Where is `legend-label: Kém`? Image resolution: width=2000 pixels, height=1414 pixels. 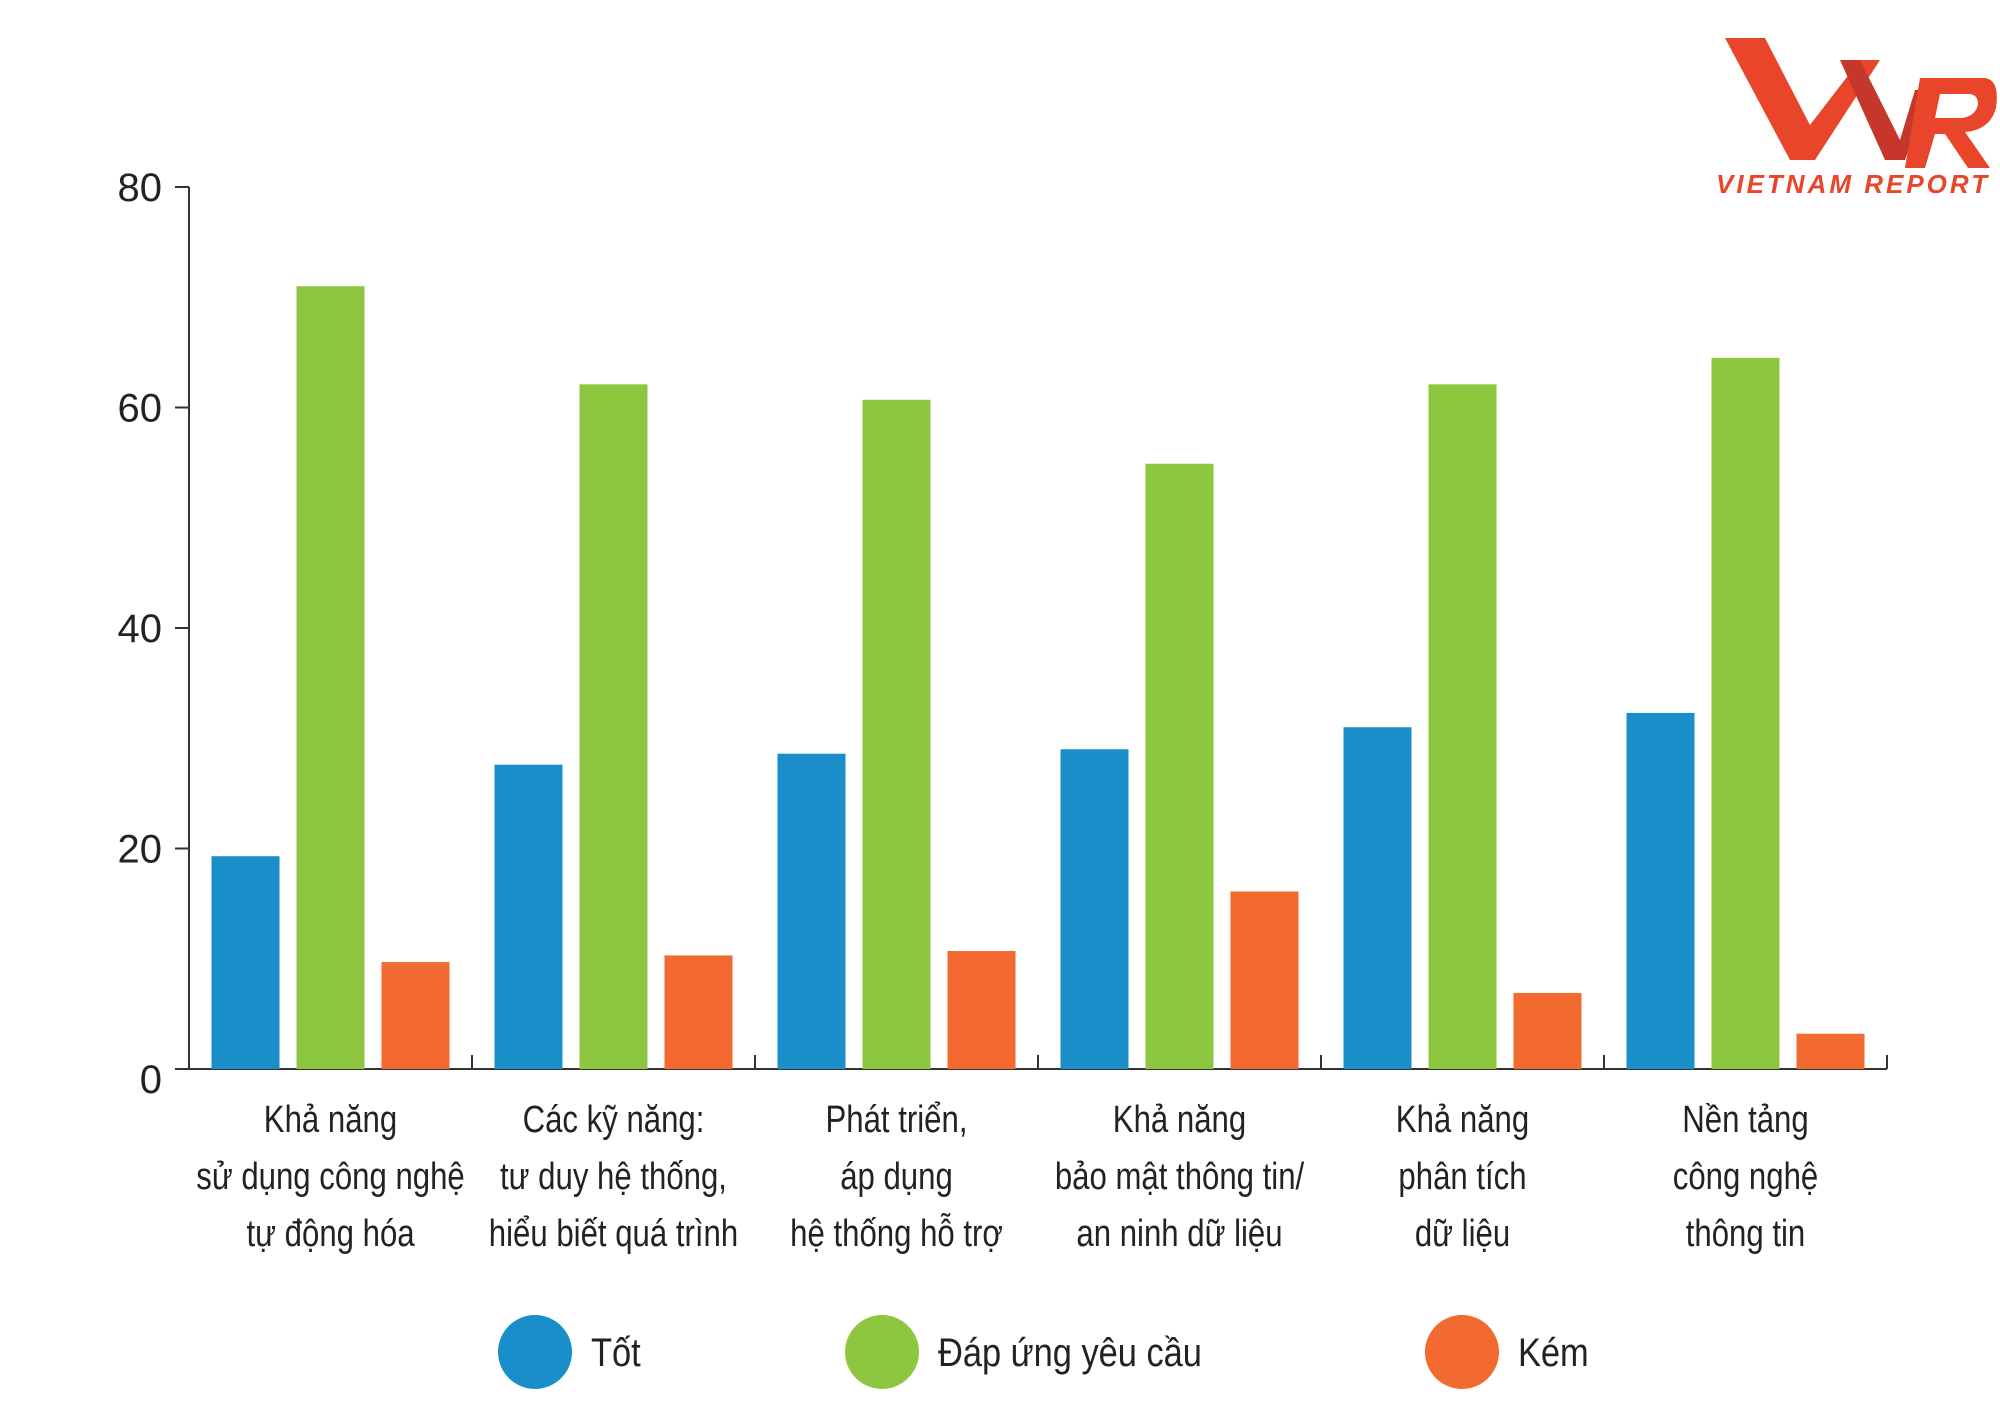
legend-label: Kém is located at coordinates (1553, 1352).